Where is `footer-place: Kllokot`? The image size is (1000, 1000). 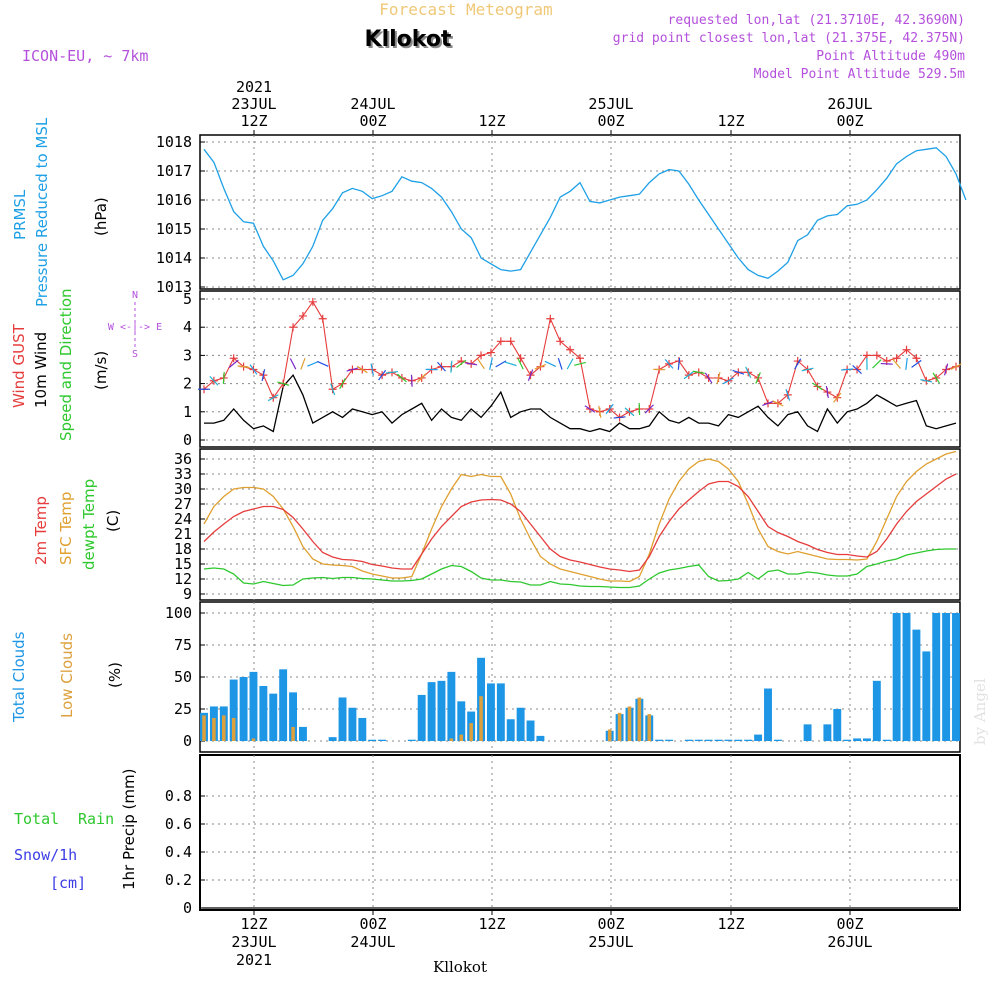
footer-place: Kllokot is located at coordinates (460, 967).